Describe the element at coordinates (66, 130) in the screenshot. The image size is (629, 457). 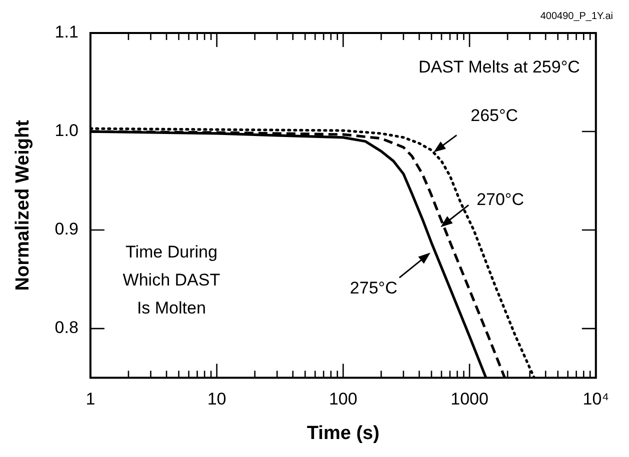
I see `y-tick-label: 1.0` at that location.